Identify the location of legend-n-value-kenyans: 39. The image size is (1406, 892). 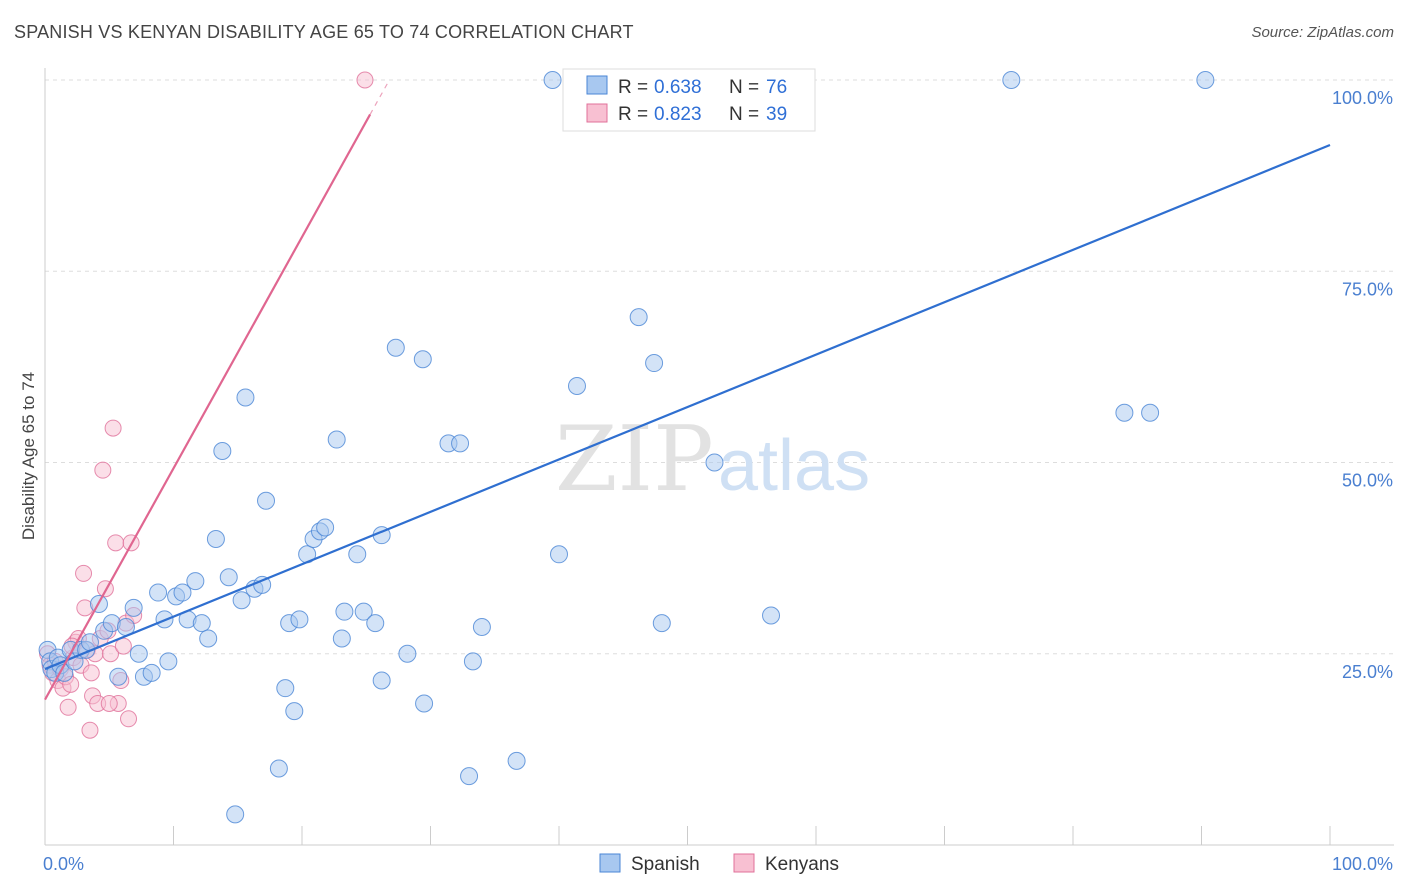
(776, 114).